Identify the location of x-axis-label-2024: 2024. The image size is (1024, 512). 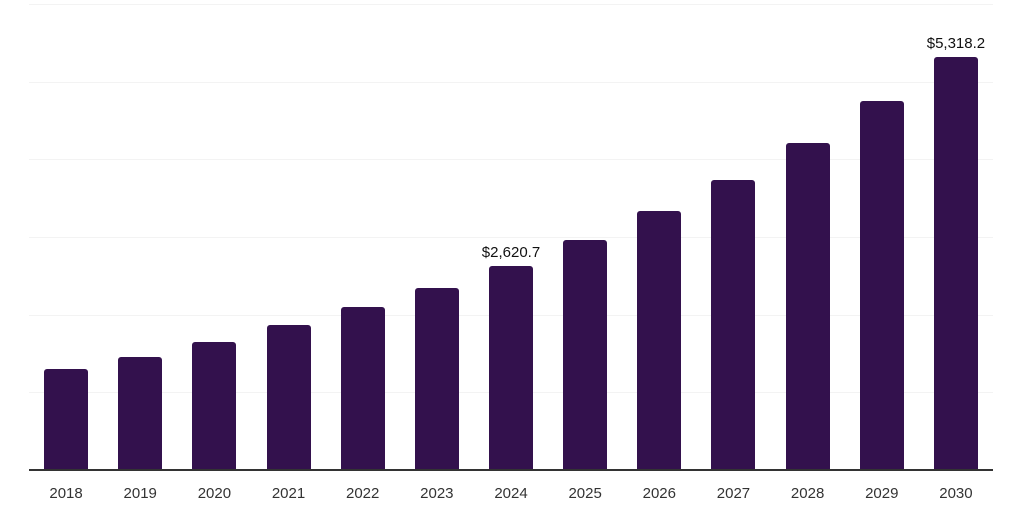
(511, 493).